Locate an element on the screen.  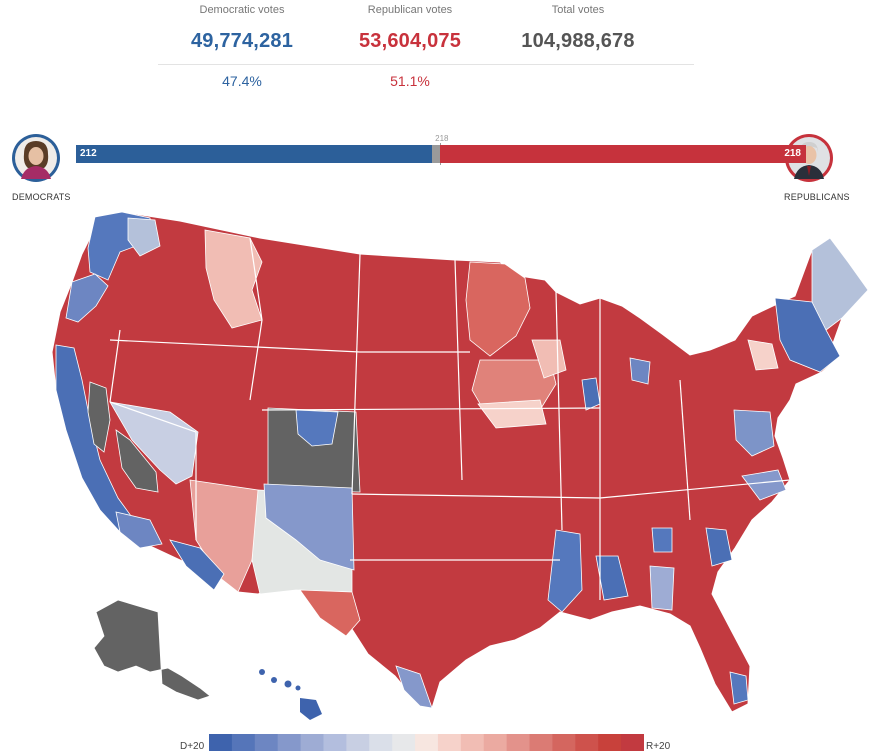
legend-color-steps is located at coordinates (426, 742).